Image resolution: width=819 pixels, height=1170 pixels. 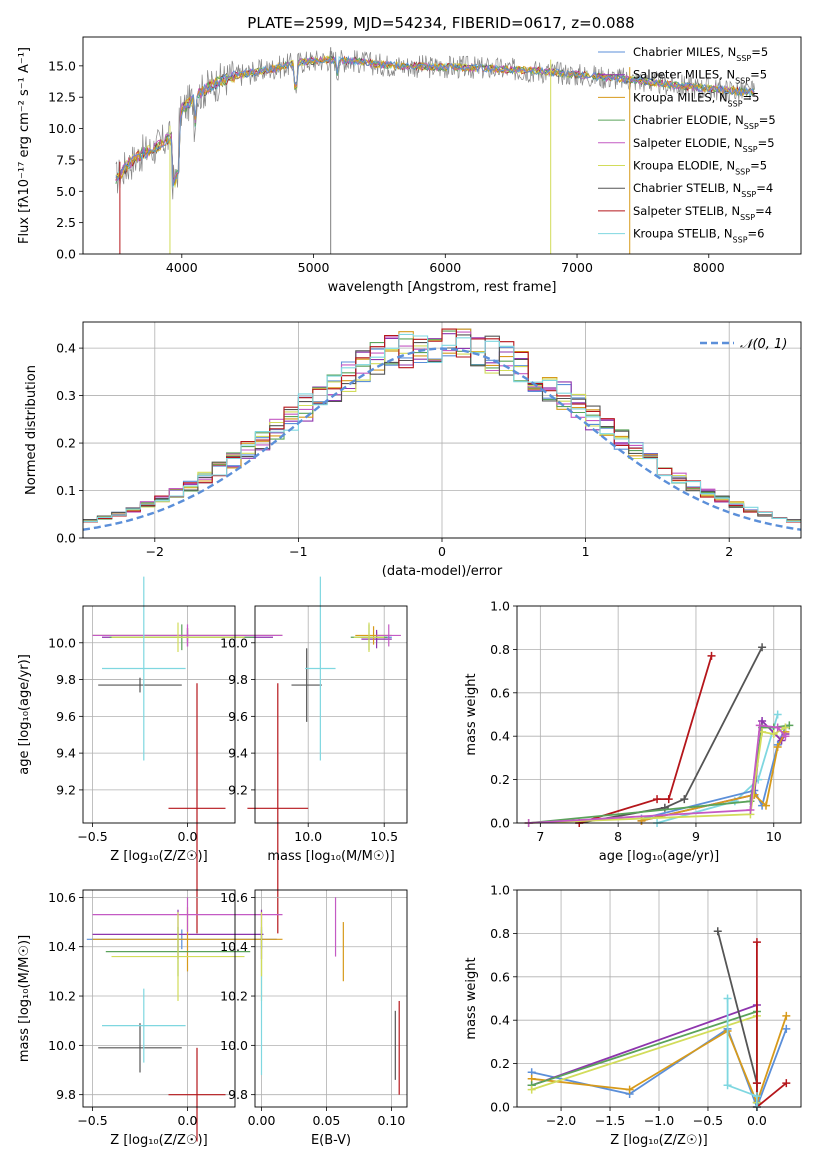 What do you see at coordinates (308, 836) in the screenshot?
I see `x-tick-label: 10.0` at bounding box center [308, 836].